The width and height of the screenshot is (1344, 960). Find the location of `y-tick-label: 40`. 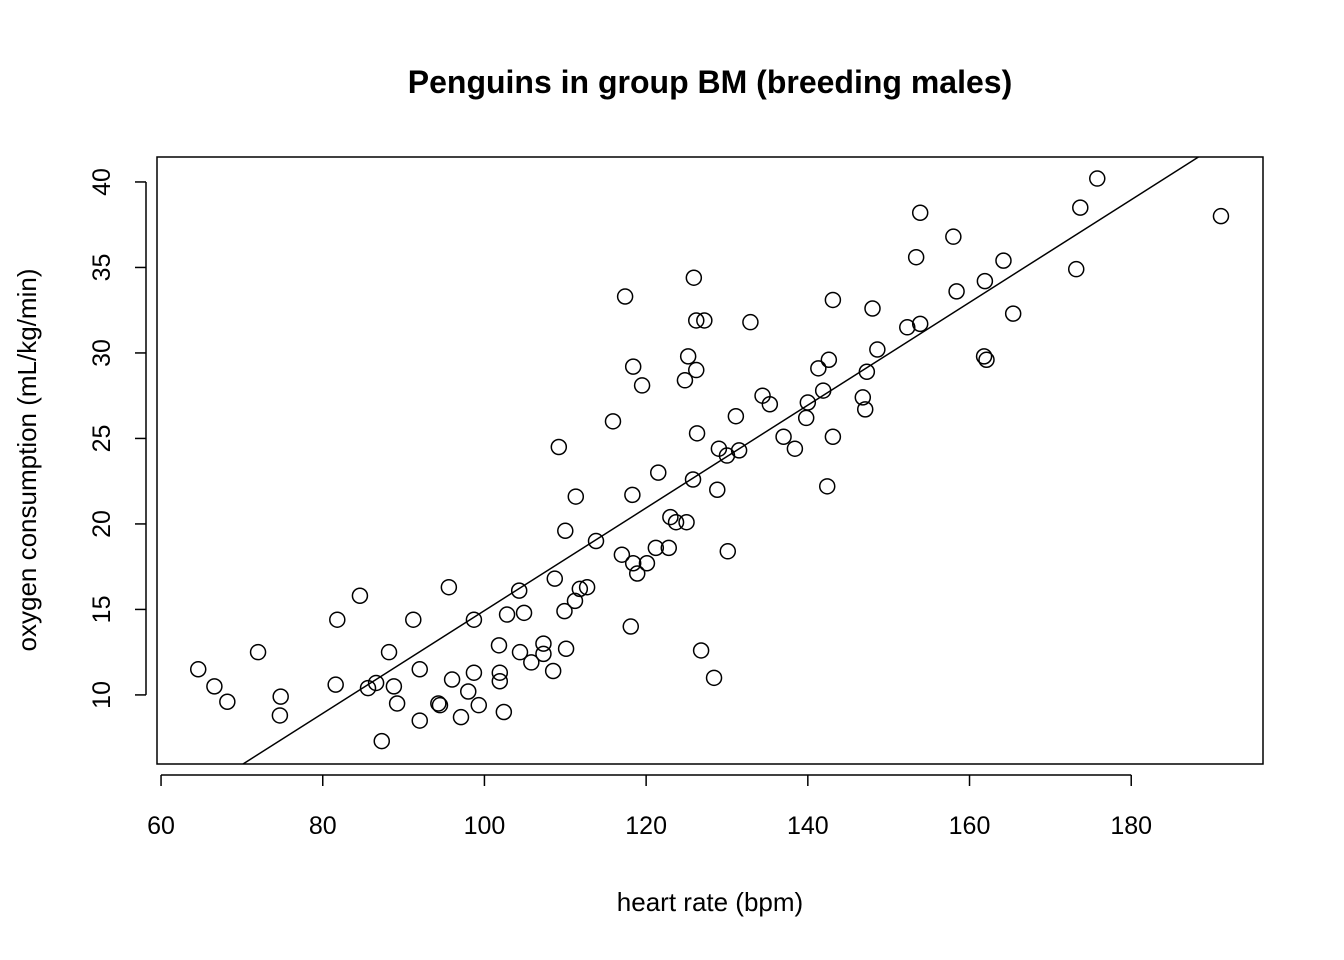

y-tick-label: 40 is located at coordinates (102, 182).